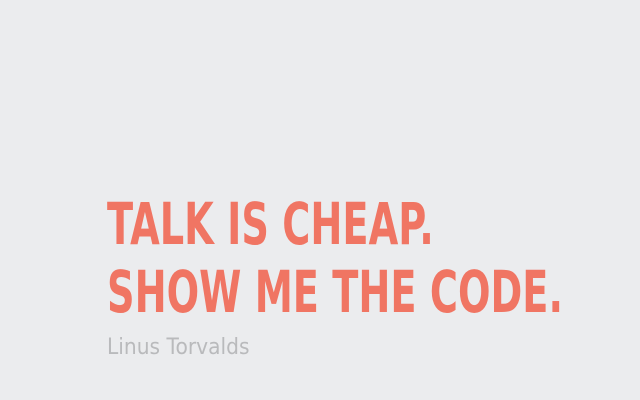 The height and width of the screenshot is (400, 640). What do you see at coordinates (270, 224) in the screenshot?
I see `quote-line-1: TALK IS CHEAP.` at bounding box center [270, 224].